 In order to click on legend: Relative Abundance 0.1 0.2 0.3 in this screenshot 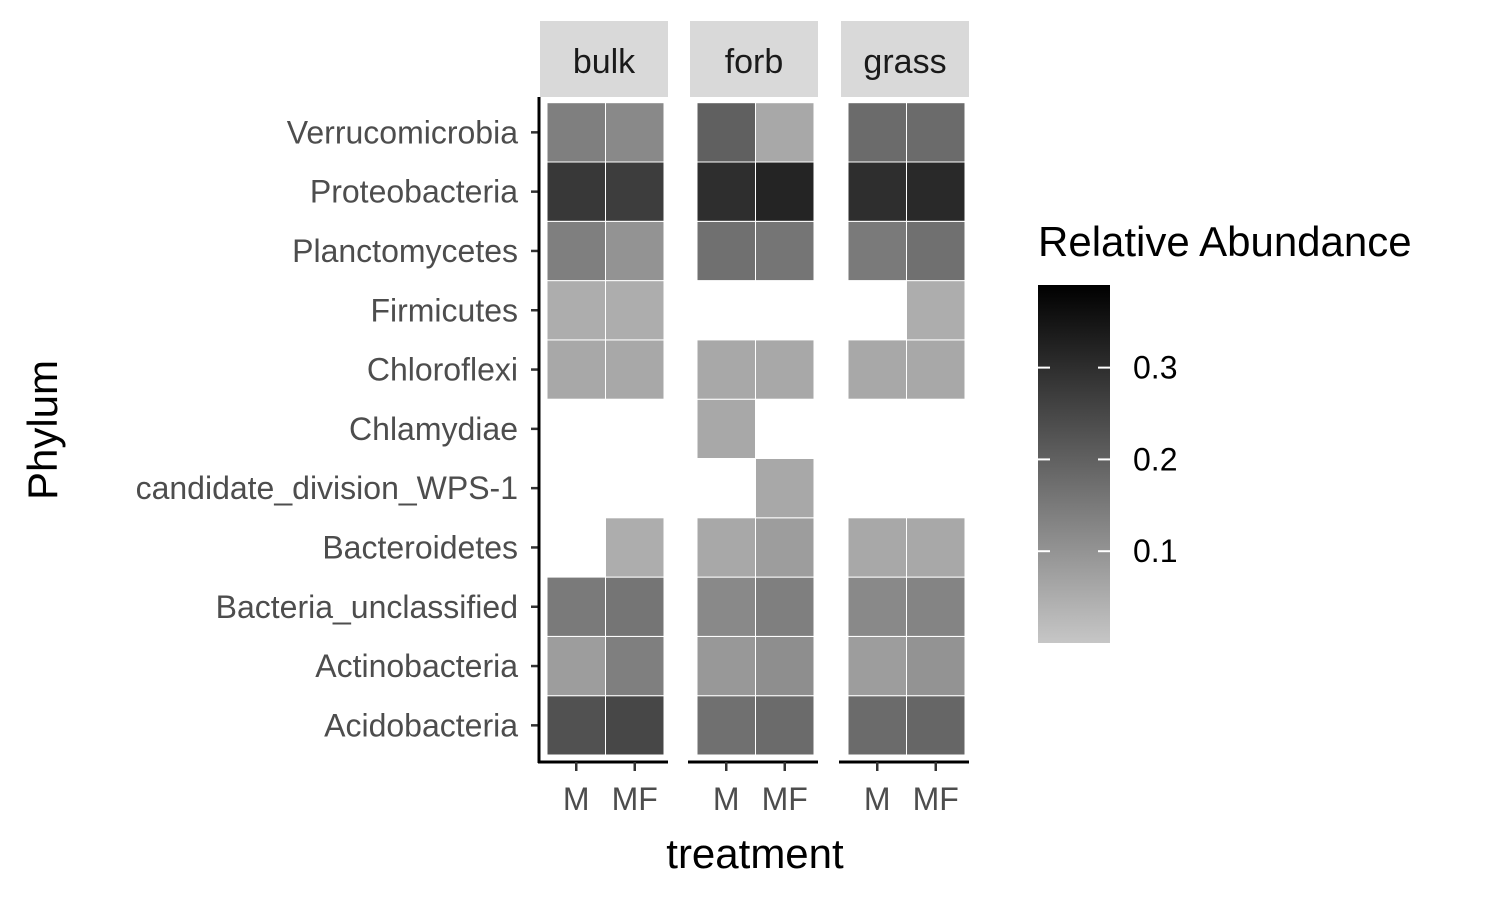, I will do `click(1225, 430)`.